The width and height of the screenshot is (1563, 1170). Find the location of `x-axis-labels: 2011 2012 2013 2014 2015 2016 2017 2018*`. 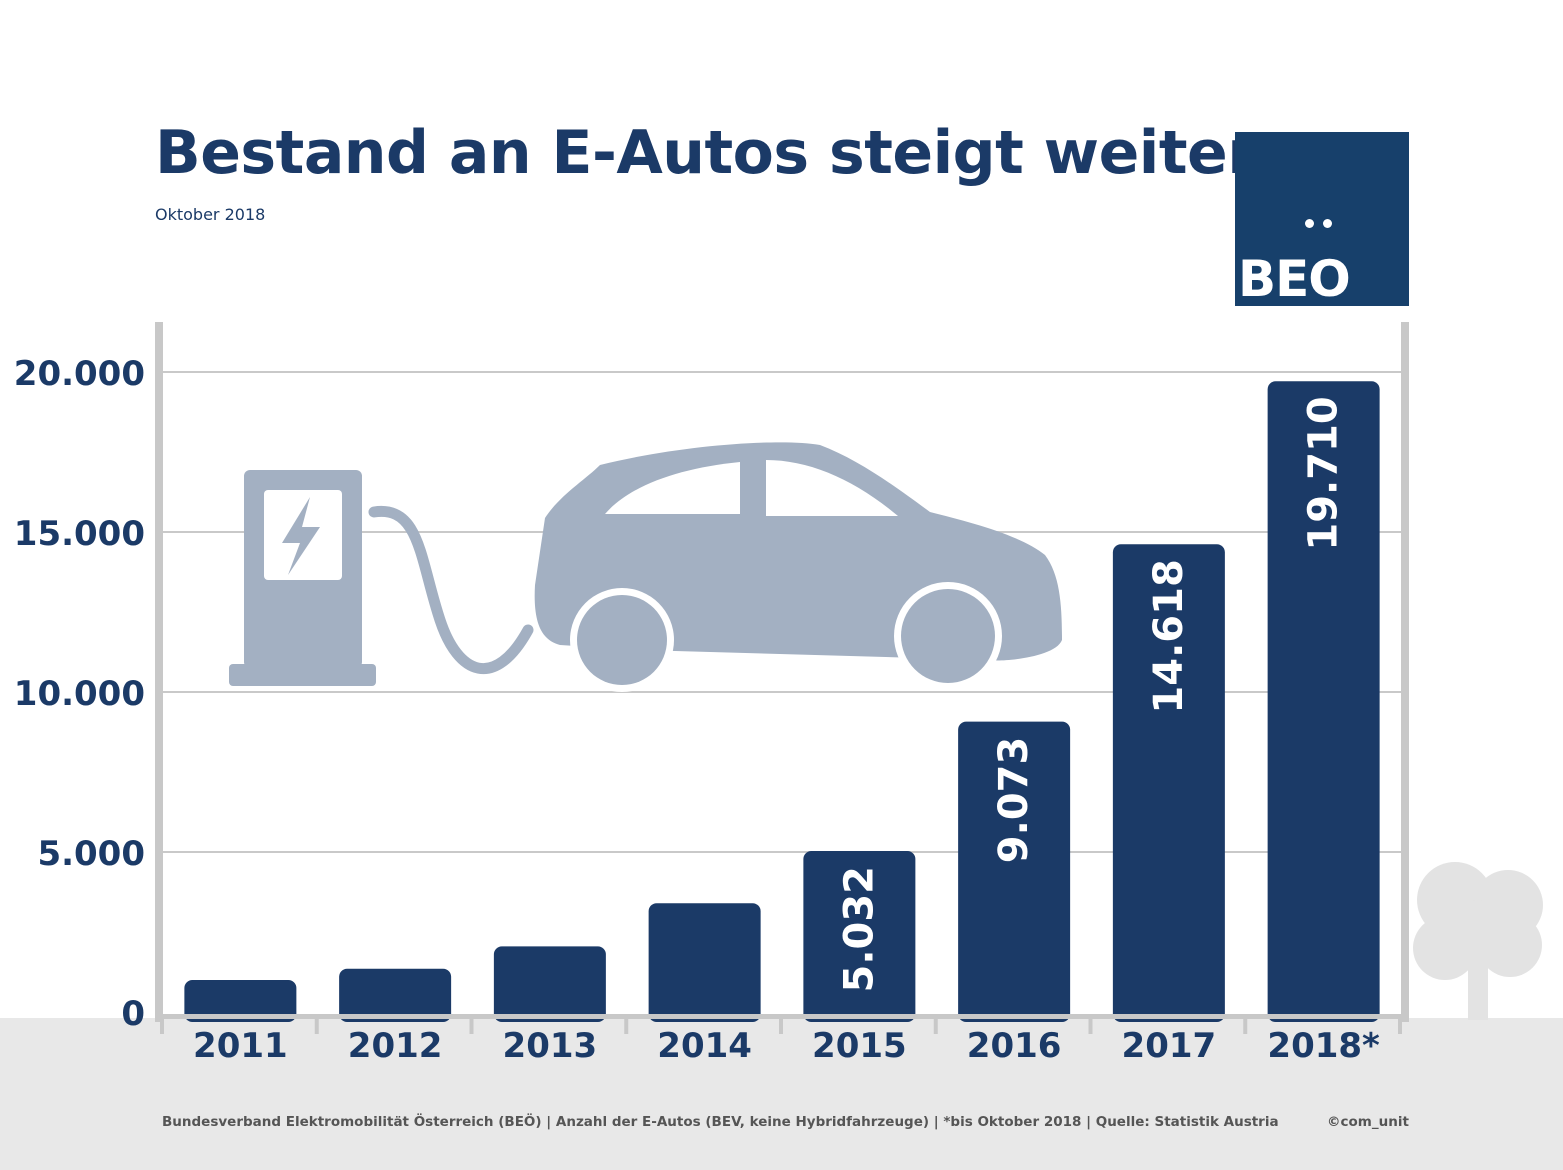

x-axis-labels: 2011 2012 2013 2014 2015 2016 2017 2018* is located at coordinates (786, 1046).